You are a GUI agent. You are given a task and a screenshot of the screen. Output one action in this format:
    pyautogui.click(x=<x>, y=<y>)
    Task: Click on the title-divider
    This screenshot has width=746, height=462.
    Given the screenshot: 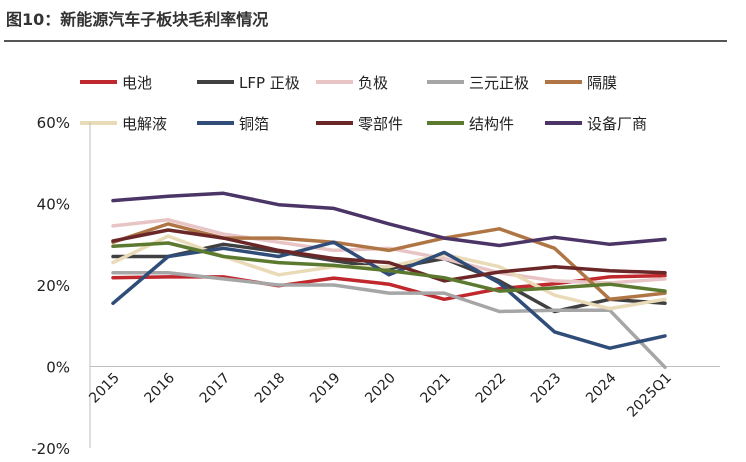 What is the action you would take?
    pyautogui.click(x=365, y=41)
    